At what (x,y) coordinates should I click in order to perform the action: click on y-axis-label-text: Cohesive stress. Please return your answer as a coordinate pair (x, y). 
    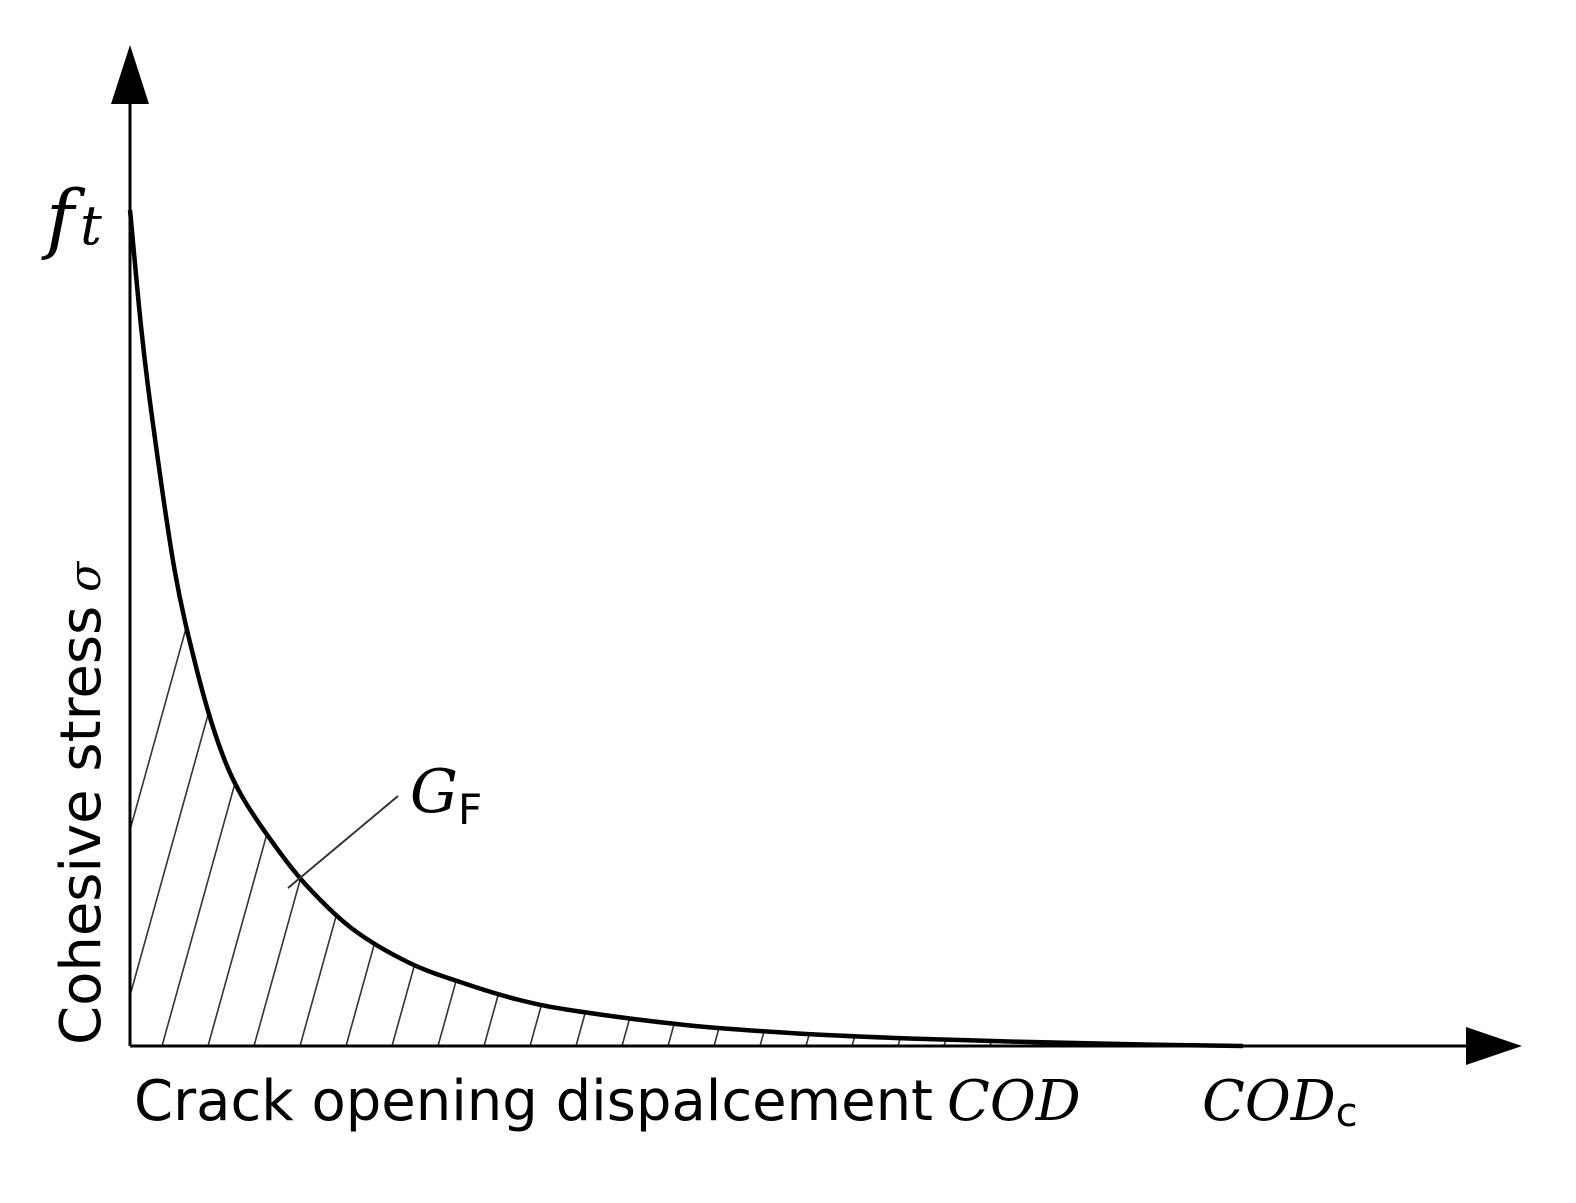
    Looking at the image, I should click on (81, 825).